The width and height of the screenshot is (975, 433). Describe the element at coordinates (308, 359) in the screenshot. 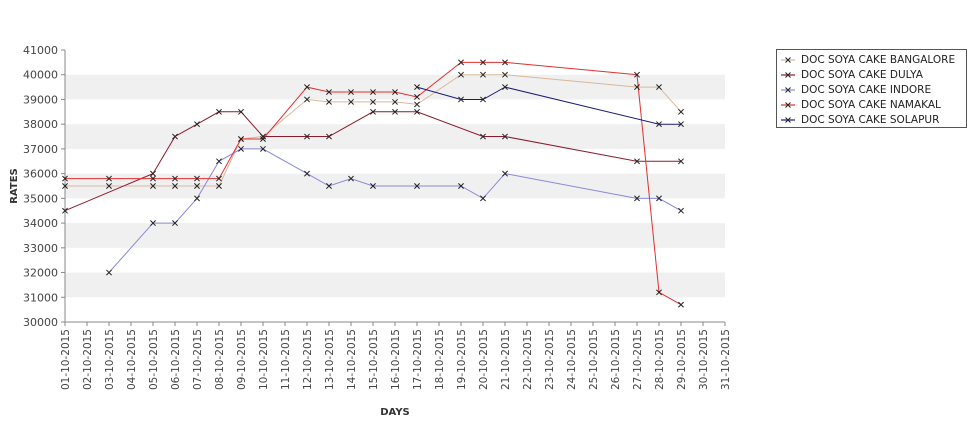

I see `x-tick-label: 12-10-2015` at that location.